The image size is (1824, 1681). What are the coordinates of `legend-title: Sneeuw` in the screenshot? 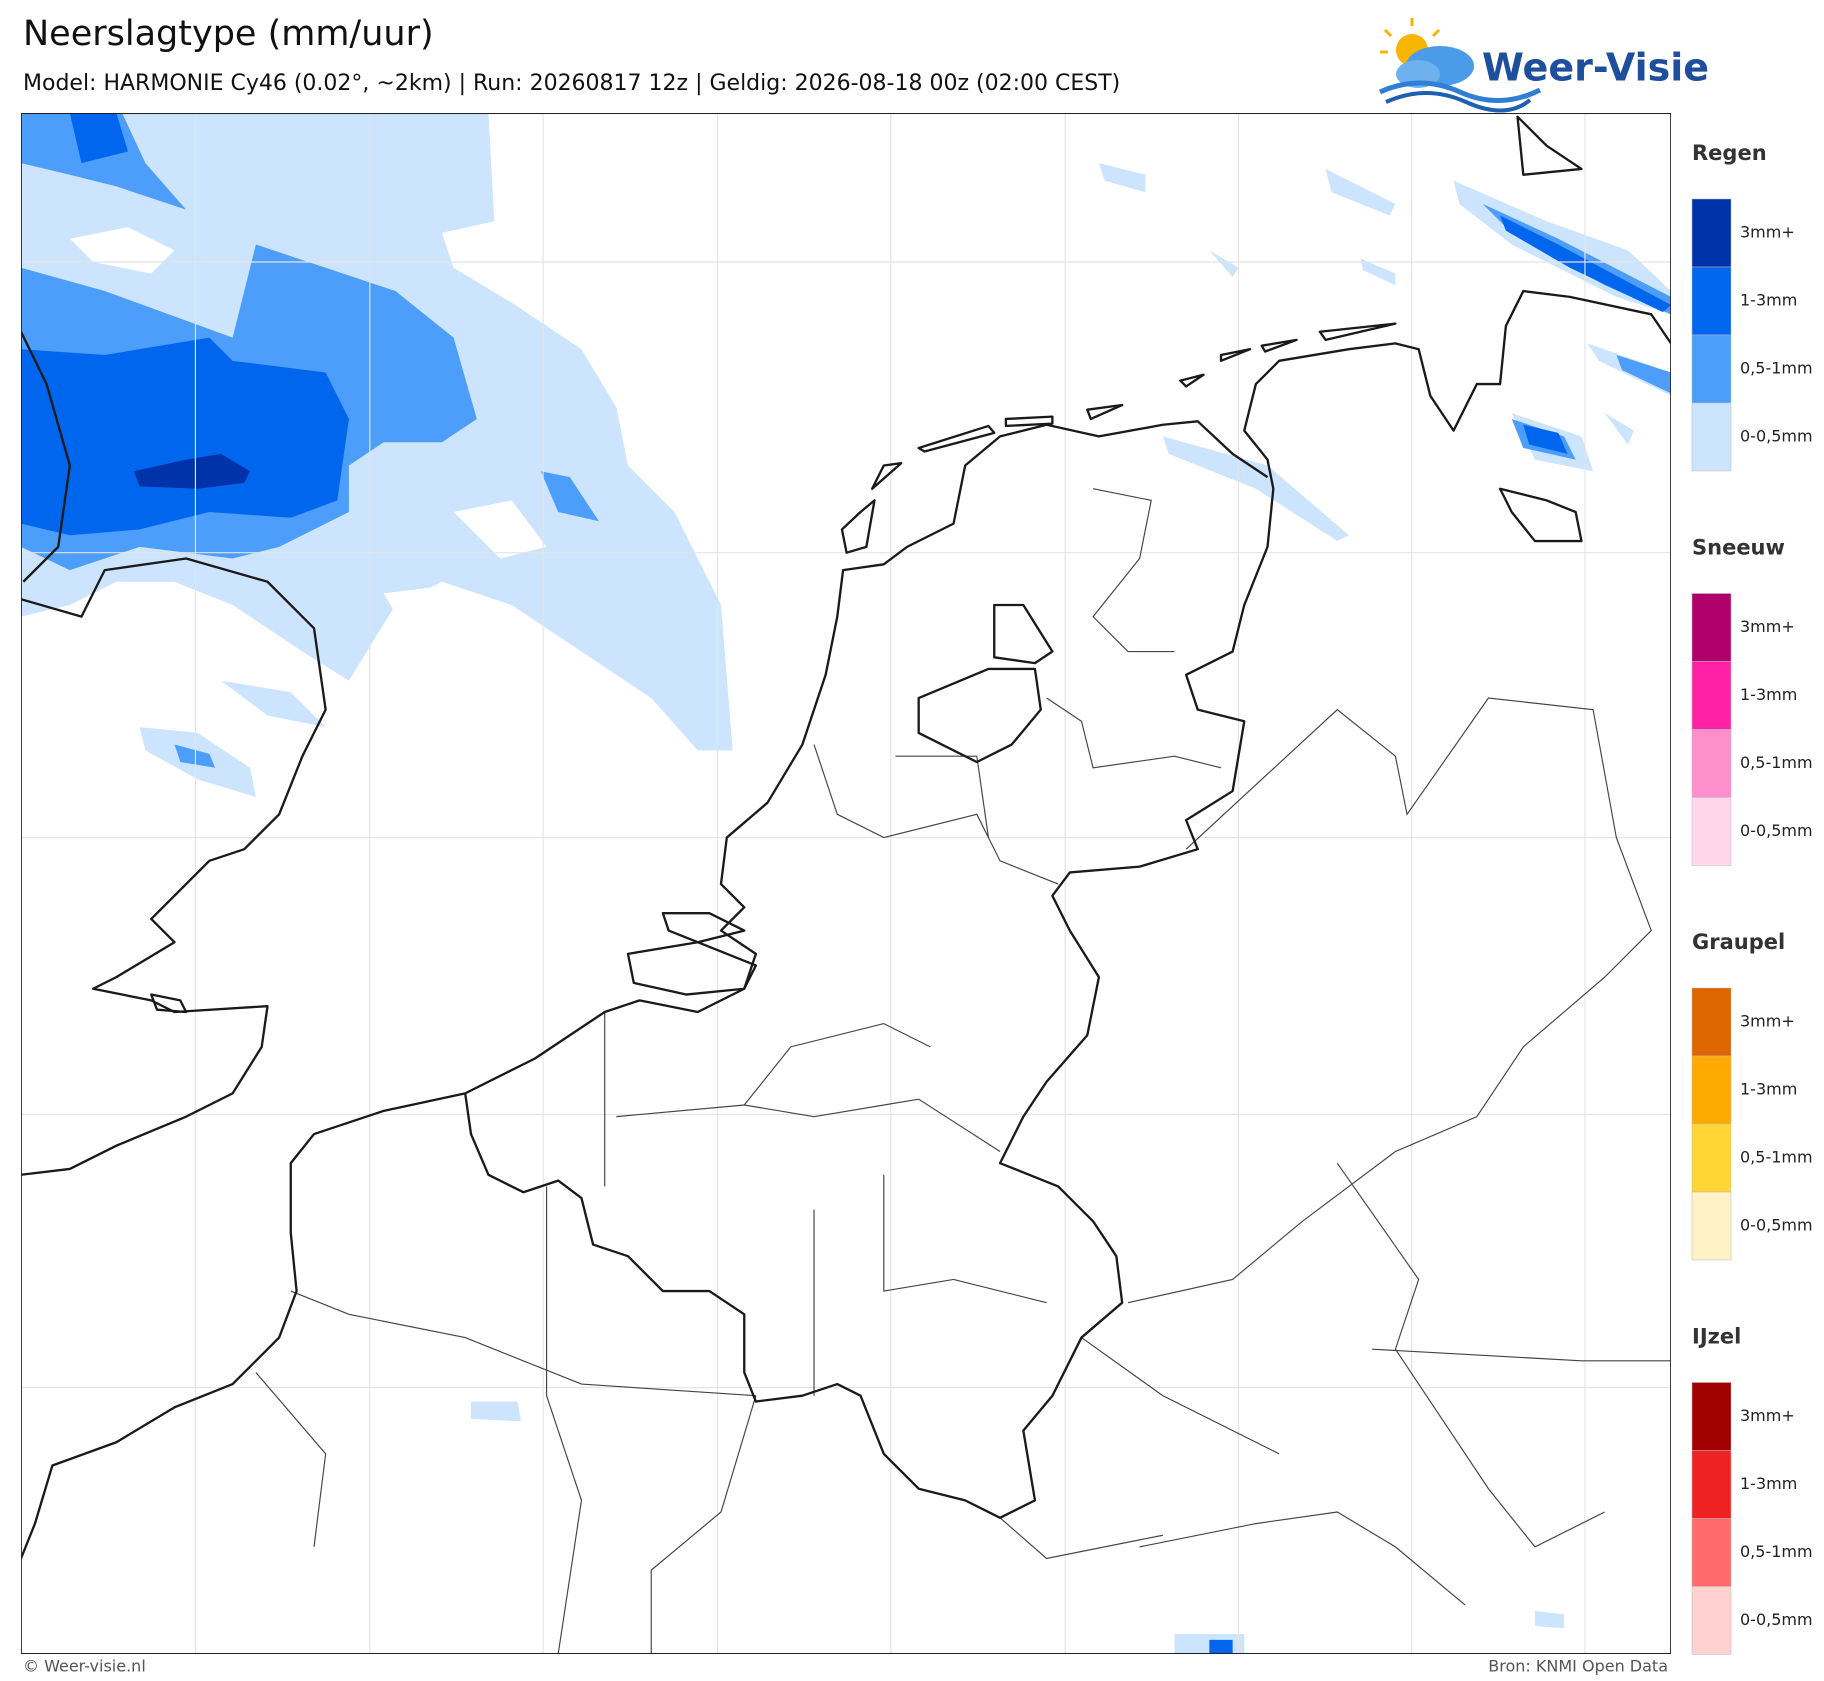 It's located at (1738, 548).